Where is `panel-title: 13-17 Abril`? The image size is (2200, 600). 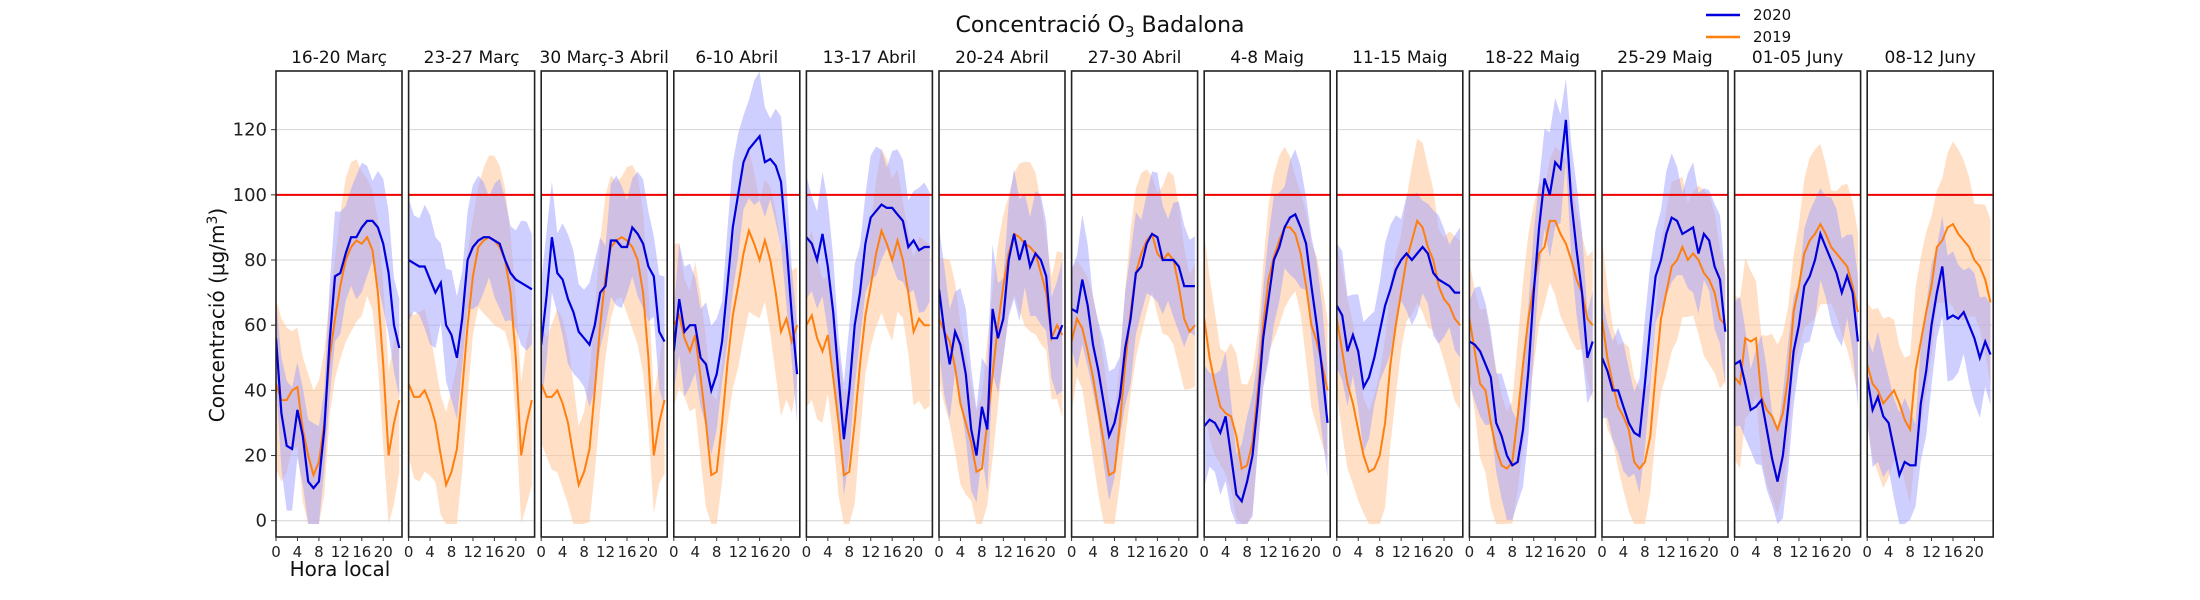
panel-title: 13-17 Abril is located at coordinates (870, 58).